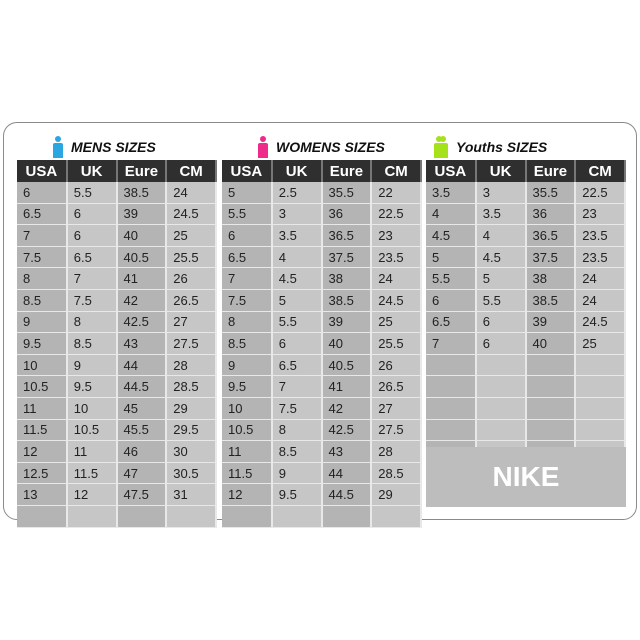 The image size is (640, 640). What do you see at coordinates (191, 322) in the screenshot?
I see `table-cell: 27` at bounding box center [191, 322].